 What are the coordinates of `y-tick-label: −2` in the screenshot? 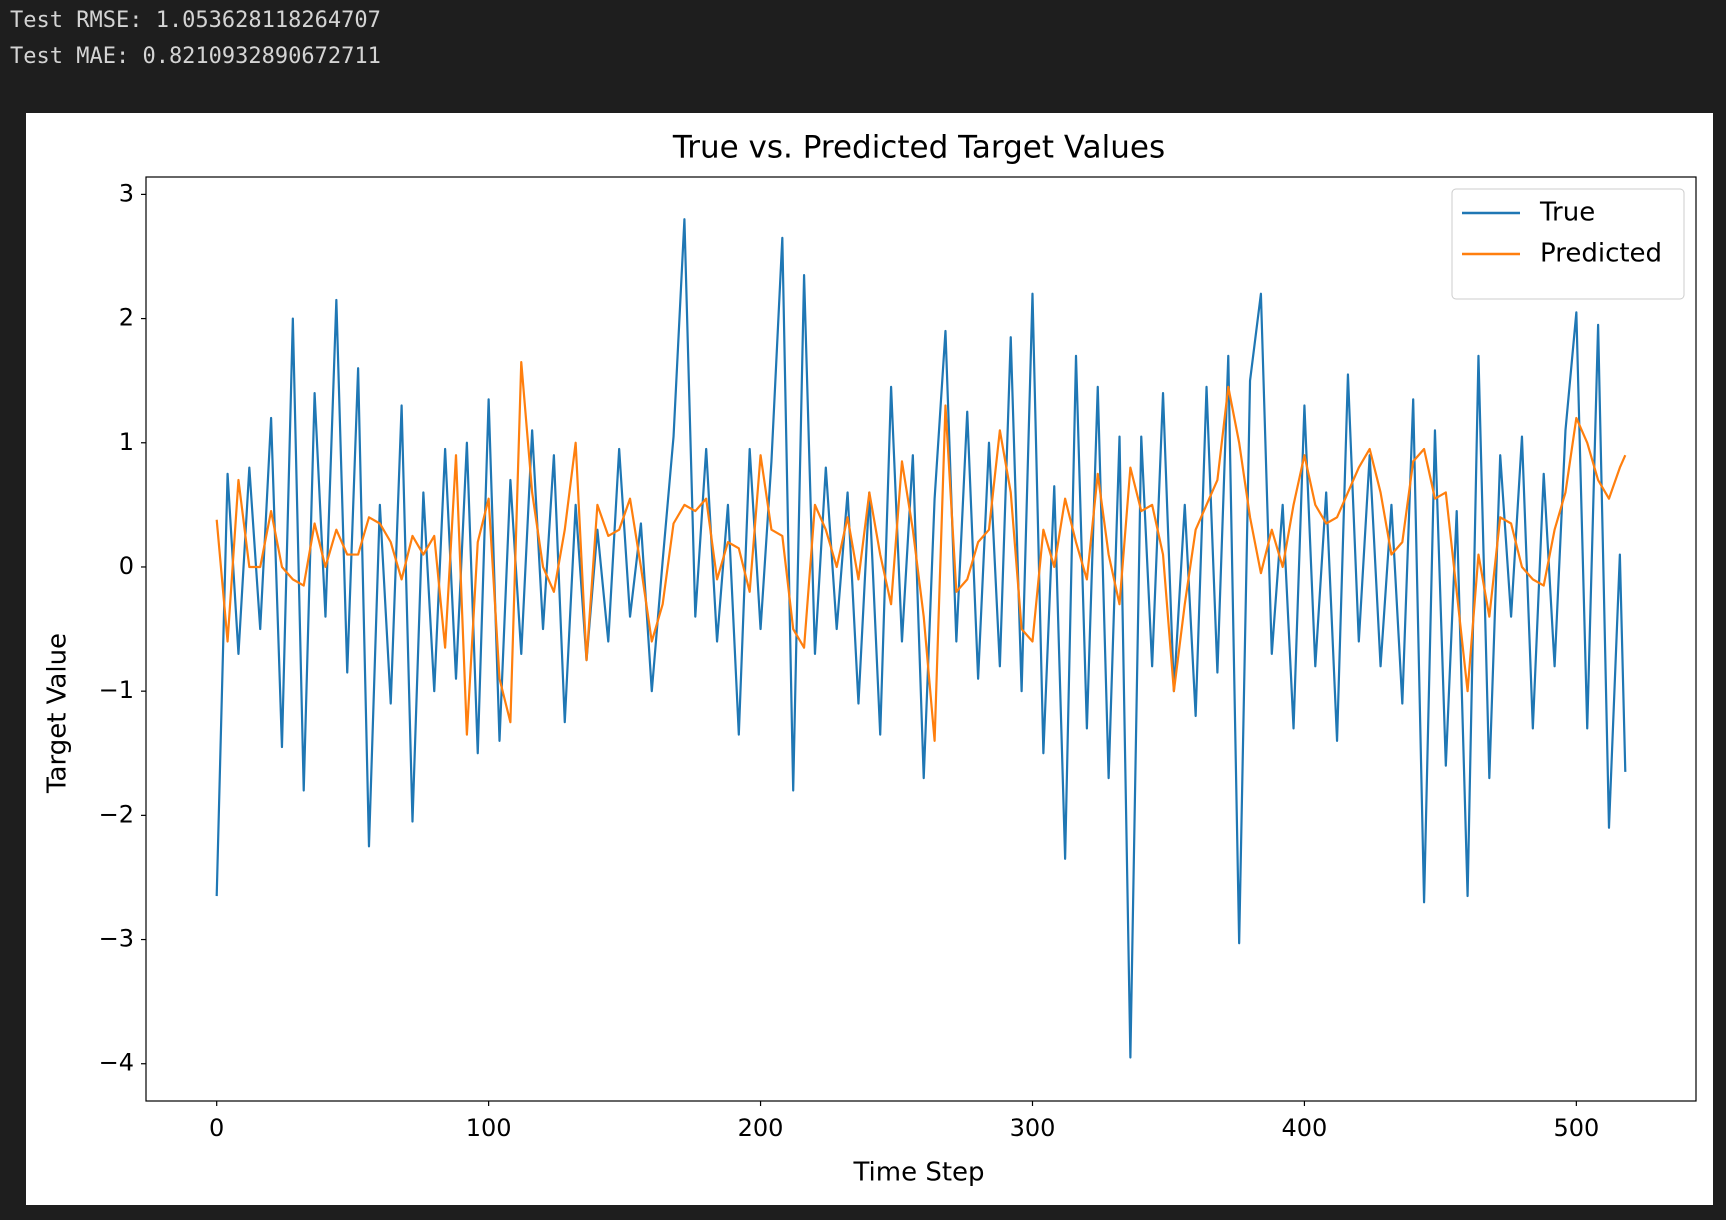 It's located at (116, 814).